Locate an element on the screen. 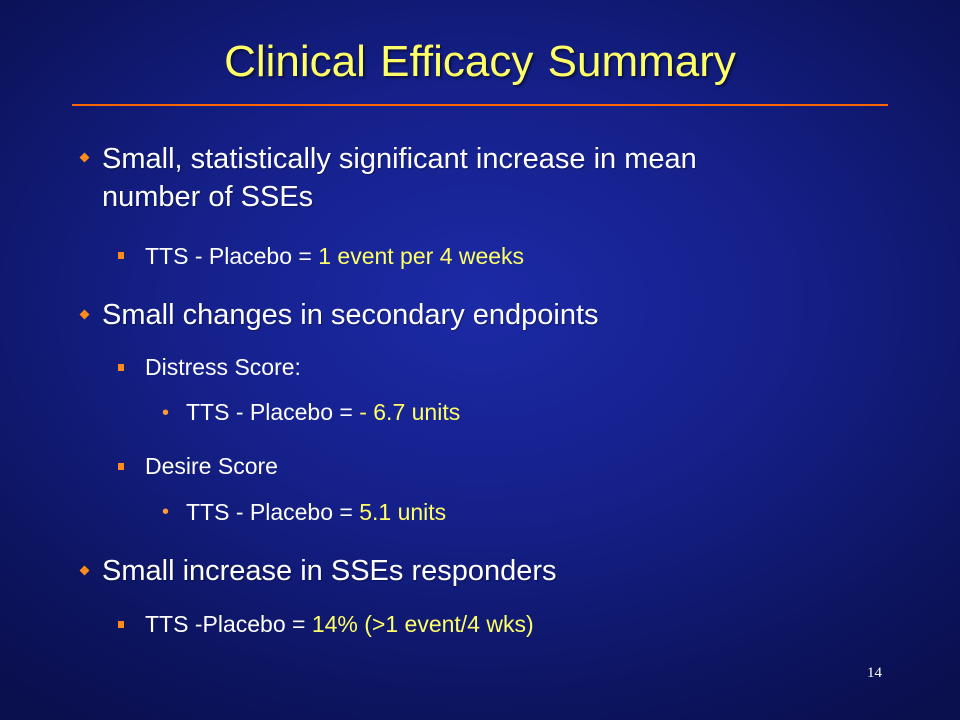 The image size is (960, 720). title-underline is located at coordinates (480, 105).